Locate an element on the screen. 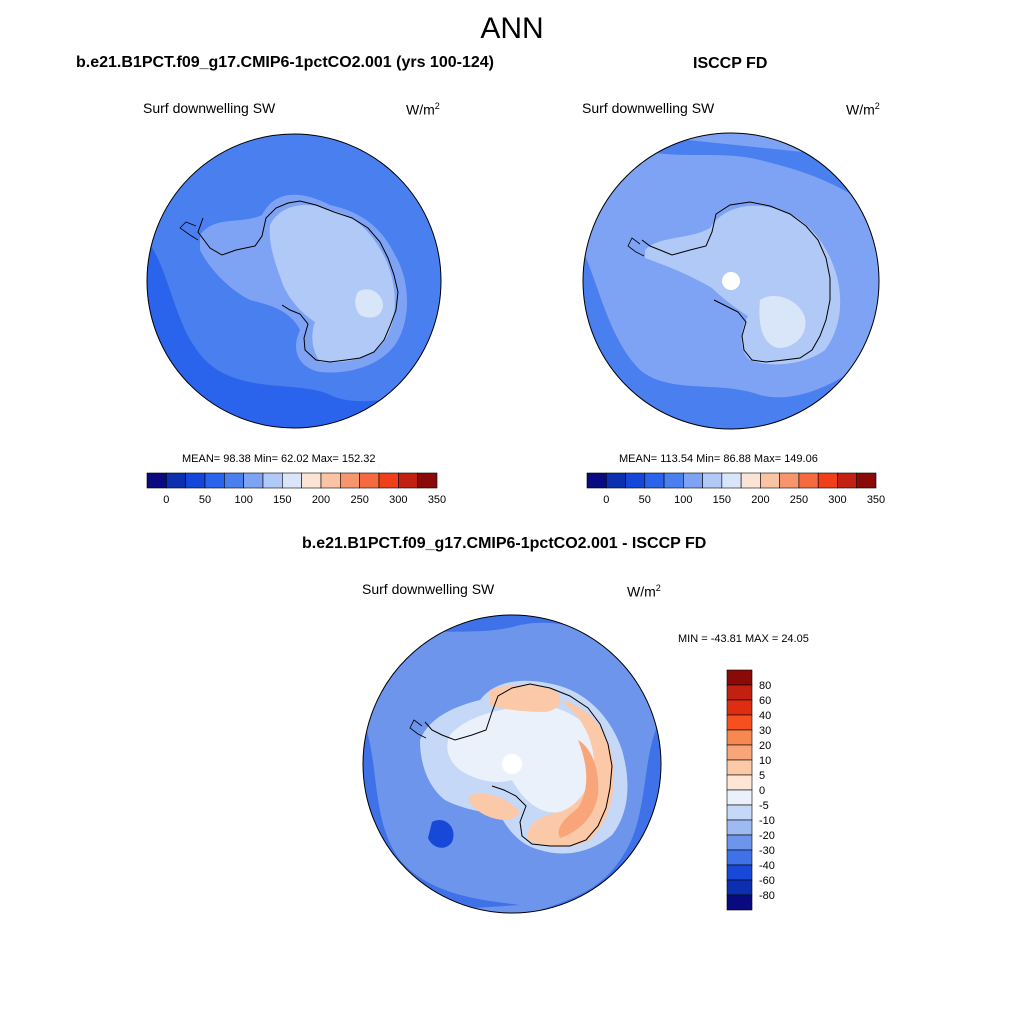  colorbar-tick-label: 20 is located at coordinates (765, 746).